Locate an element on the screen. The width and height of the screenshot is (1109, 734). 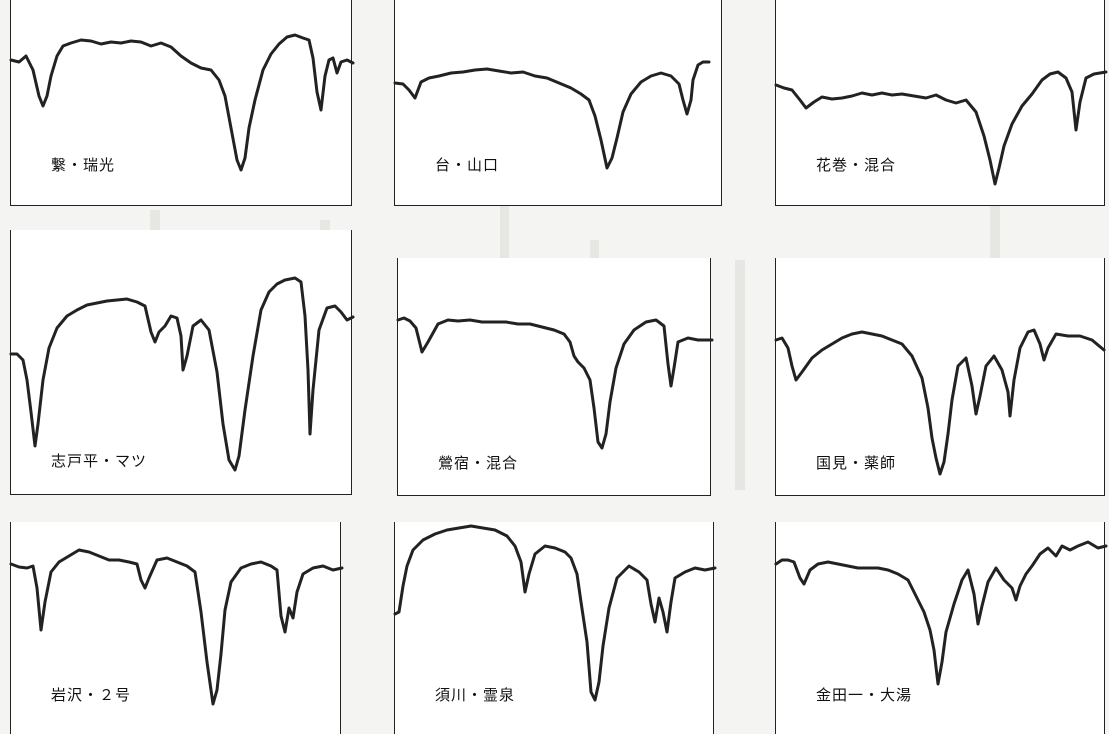
chart-panel-5: 鶯宿・混合 is located at coordinates (554, 377).